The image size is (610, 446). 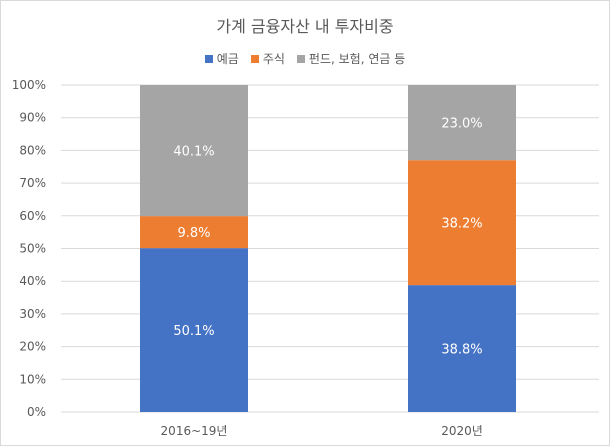 I want to click on legend-item-stock: 주식, so click(x=267, y=58).